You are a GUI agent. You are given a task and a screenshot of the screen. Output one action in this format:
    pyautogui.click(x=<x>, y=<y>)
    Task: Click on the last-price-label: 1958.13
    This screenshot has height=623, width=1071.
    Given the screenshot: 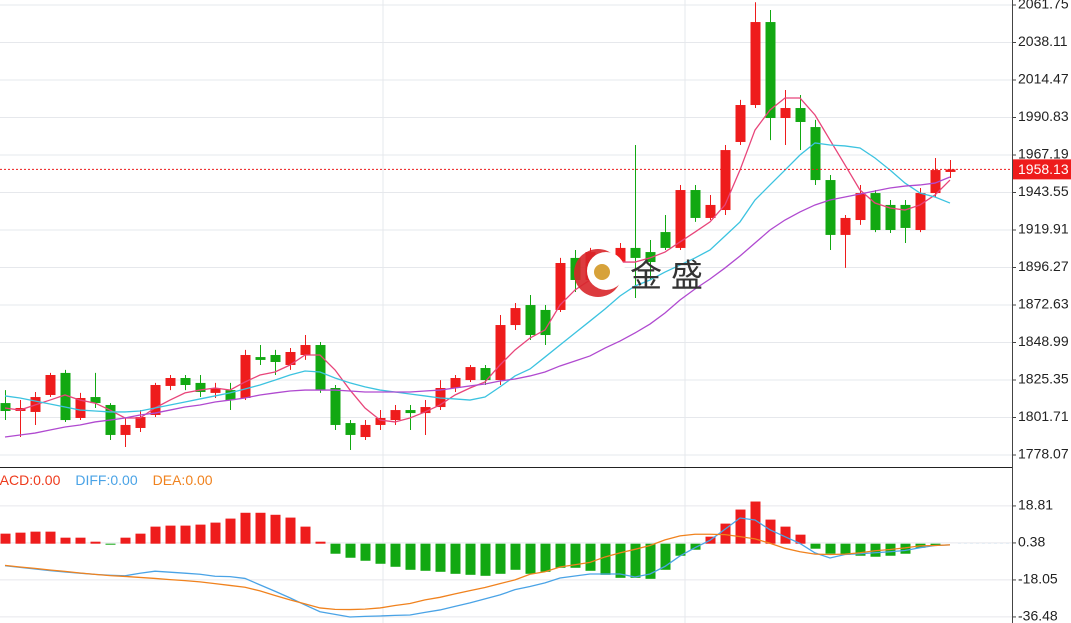 What is the action you would take?
    pyautogui.click(x=1043, y=169)
    